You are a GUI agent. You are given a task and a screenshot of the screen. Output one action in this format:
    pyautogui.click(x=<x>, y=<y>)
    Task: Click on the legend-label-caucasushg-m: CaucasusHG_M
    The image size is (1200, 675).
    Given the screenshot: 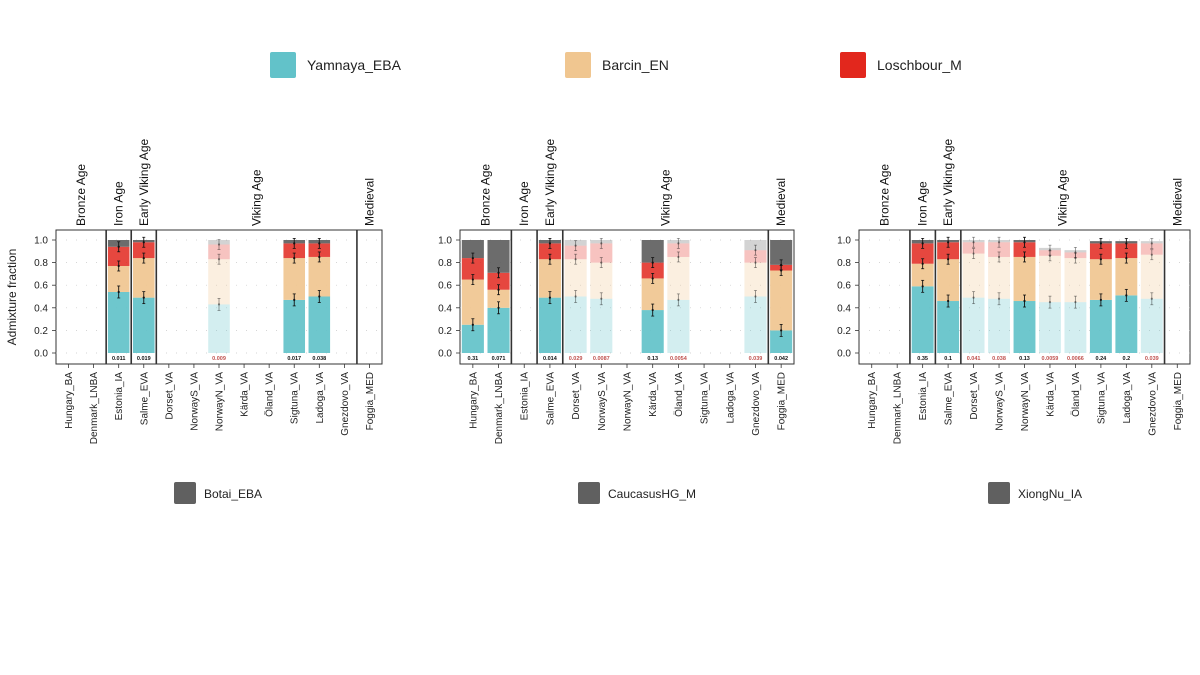 What is the action you would take?
    pyautogui.click(x=652, y=494)
    